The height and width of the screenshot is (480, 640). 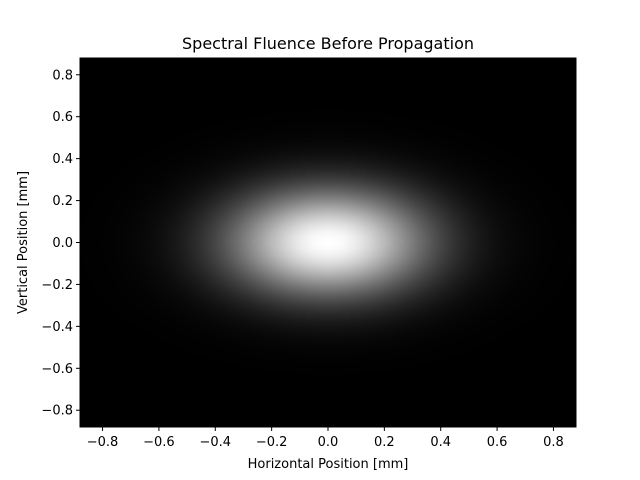 I want to click on x-axis-label: Horizontal Position [mm], so click(x=328, y=464).